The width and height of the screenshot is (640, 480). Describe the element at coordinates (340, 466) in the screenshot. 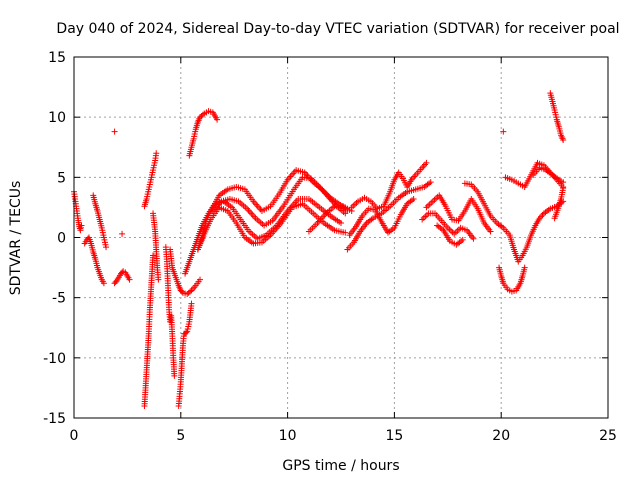

I see `x-axis-label: GPS time / hours` at that location.